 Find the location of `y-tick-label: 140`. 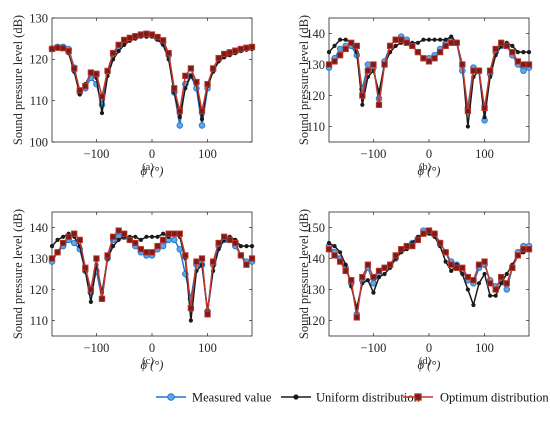

y-tick-label: 140 is located at coordinates (315, 34).